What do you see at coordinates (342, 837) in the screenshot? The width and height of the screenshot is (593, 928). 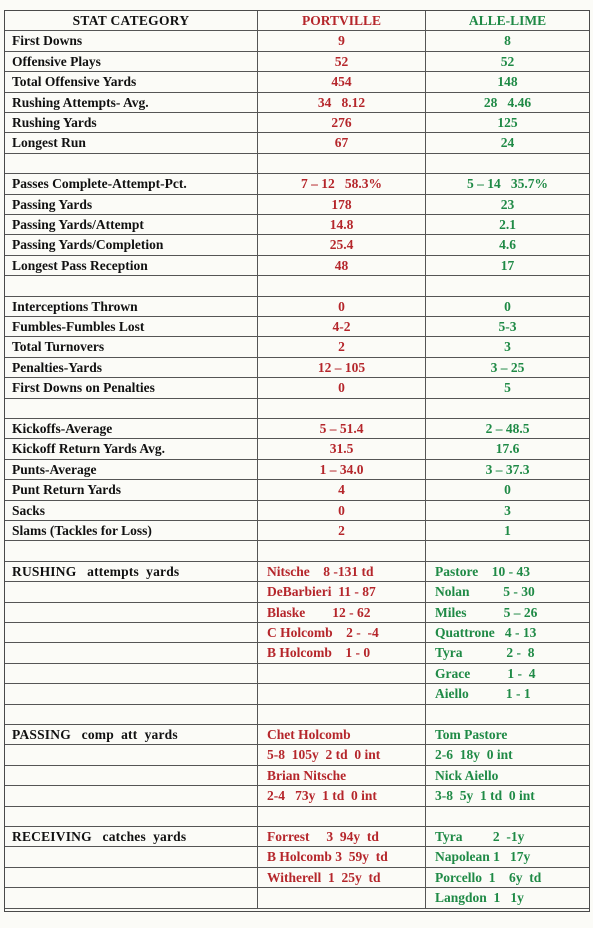 I see `team1-value: Forrest 3 94y td` at bounding box center [342, 837].